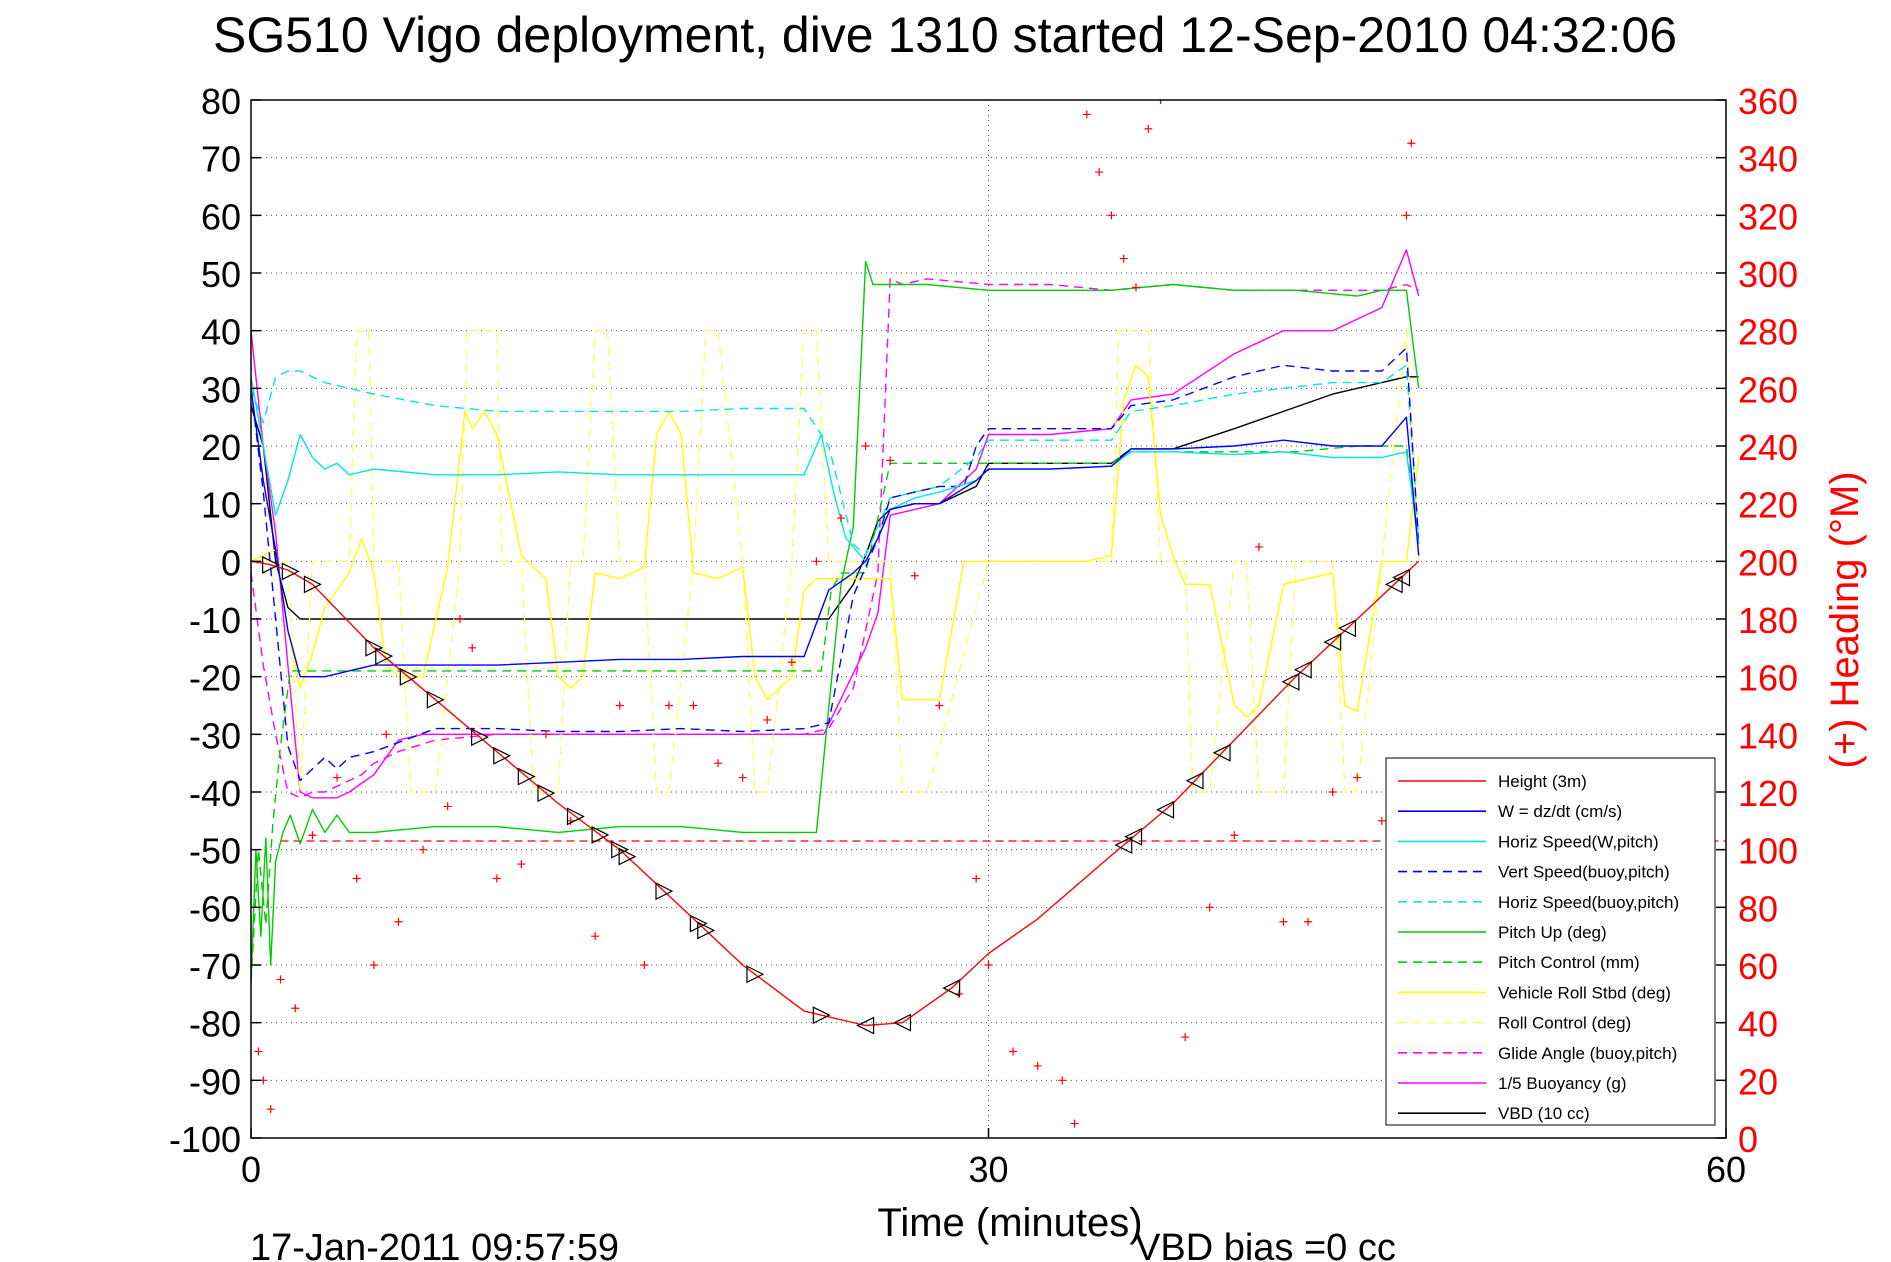 The image size is (1891, 1262). Describe the element at coordinates (215, 678) in the screenshot. I see `y-tick-label: -20` at that location.